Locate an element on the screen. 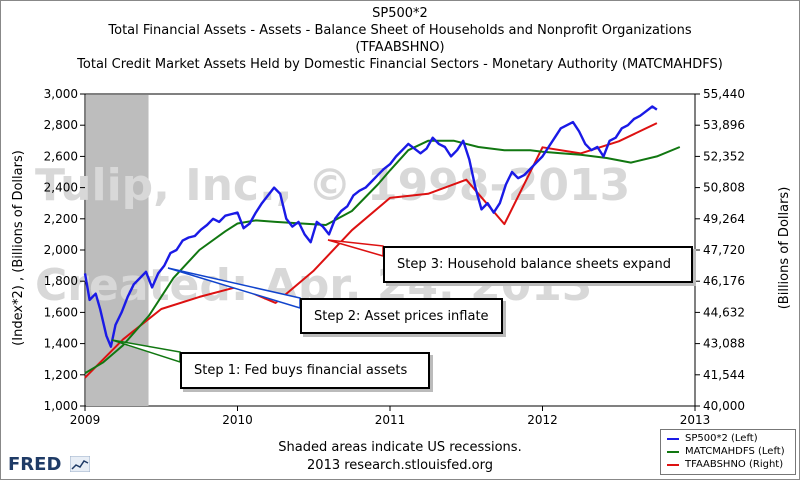  y-left-tick-label: 1,200 is located at coordinates (61, 375).